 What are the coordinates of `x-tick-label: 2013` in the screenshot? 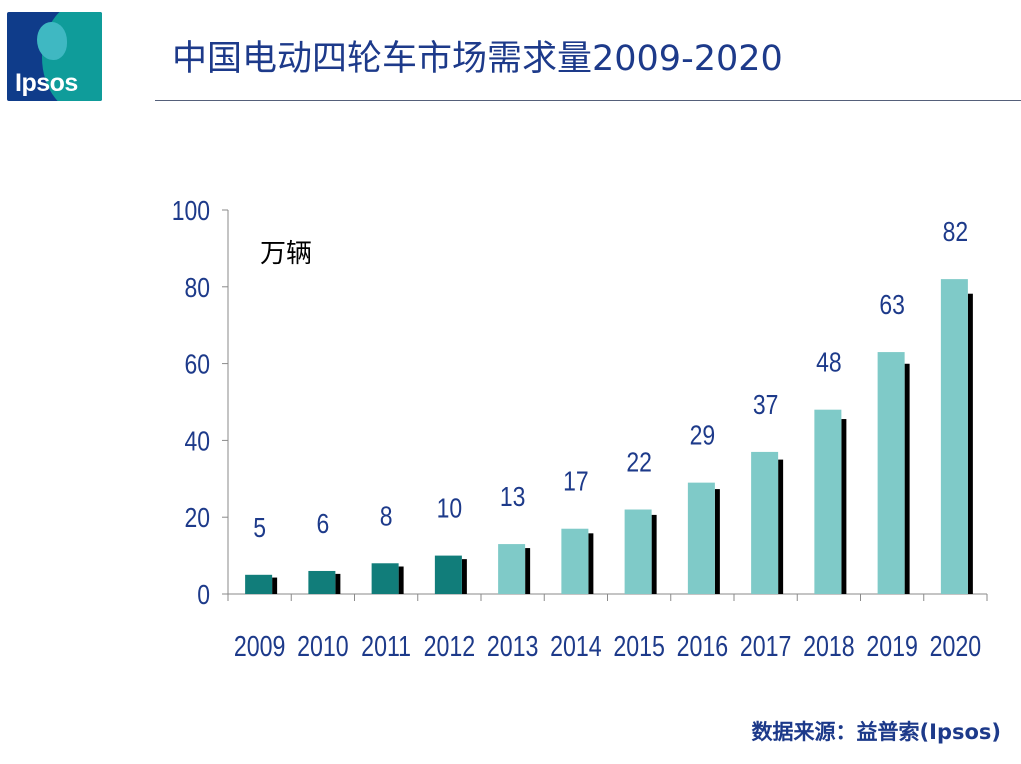 It's located at (513, 645).